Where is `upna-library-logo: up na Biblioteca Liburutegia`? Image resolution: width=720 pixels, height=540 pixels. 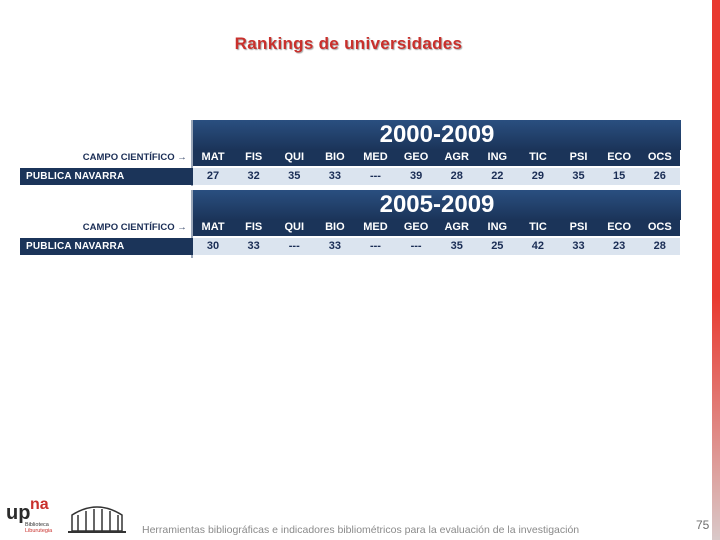 upna-library-logo: up na Biblioteca Liburutegia is located at coordinates (68, 516).